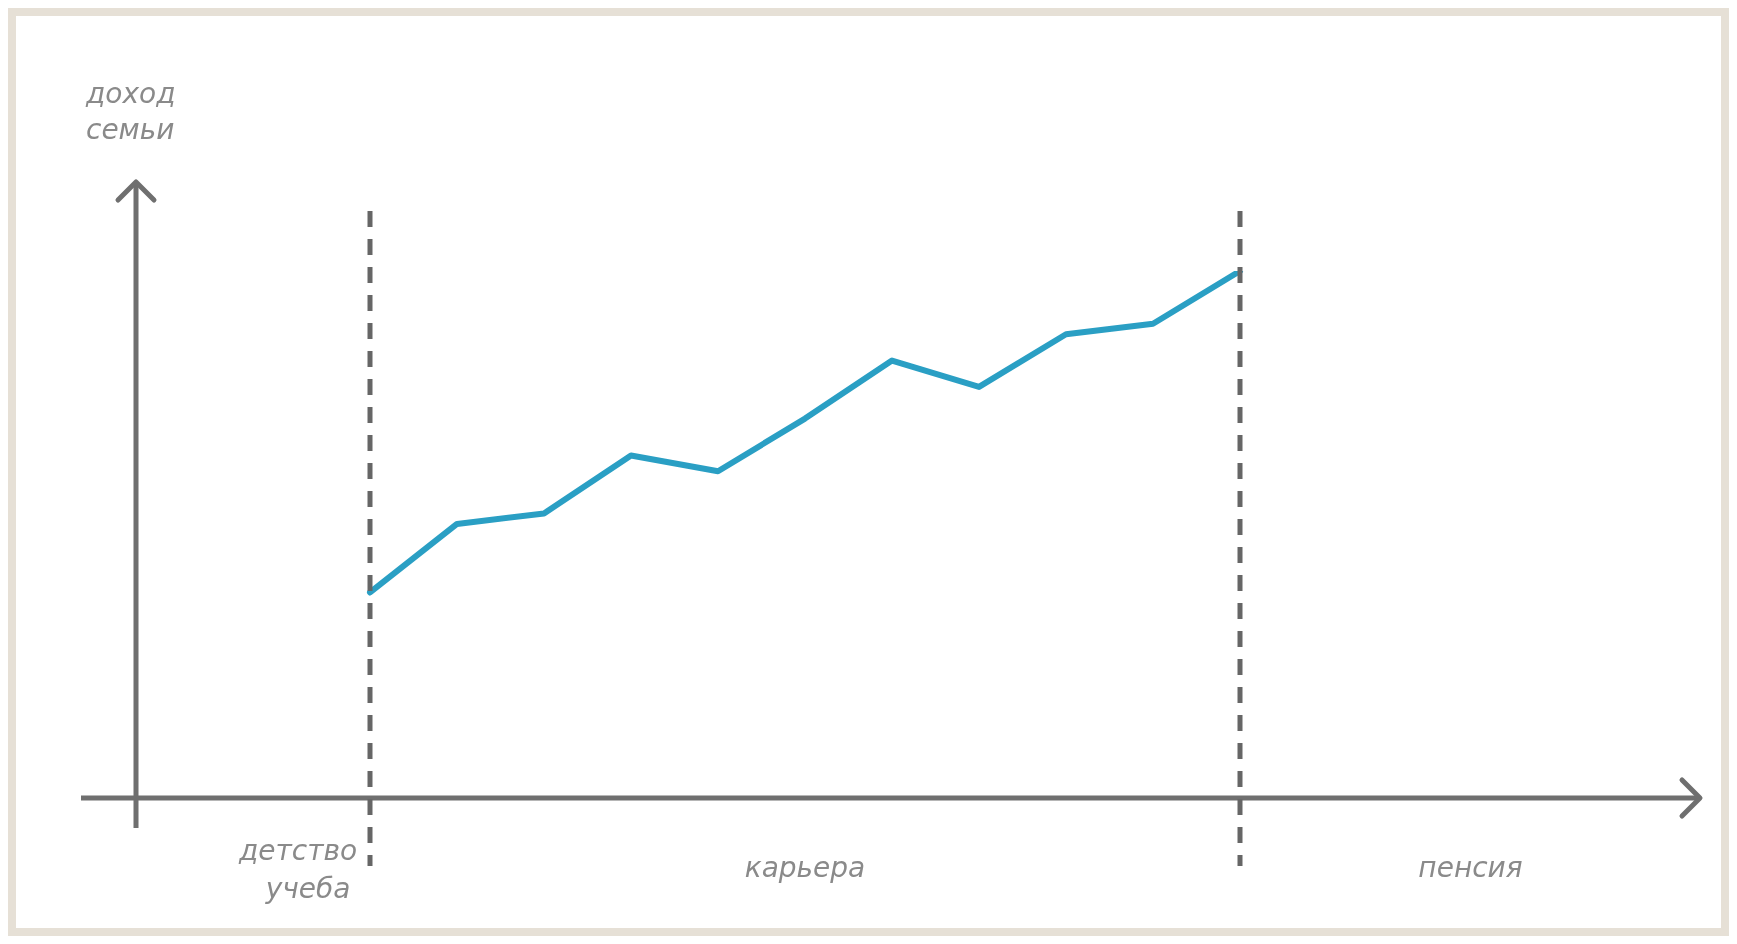 This screenshot has width=1737, height=944. Describe the element at coordinates (130, 112) in the screenshot. I see `y-axis-title: доход семьи` at that location.